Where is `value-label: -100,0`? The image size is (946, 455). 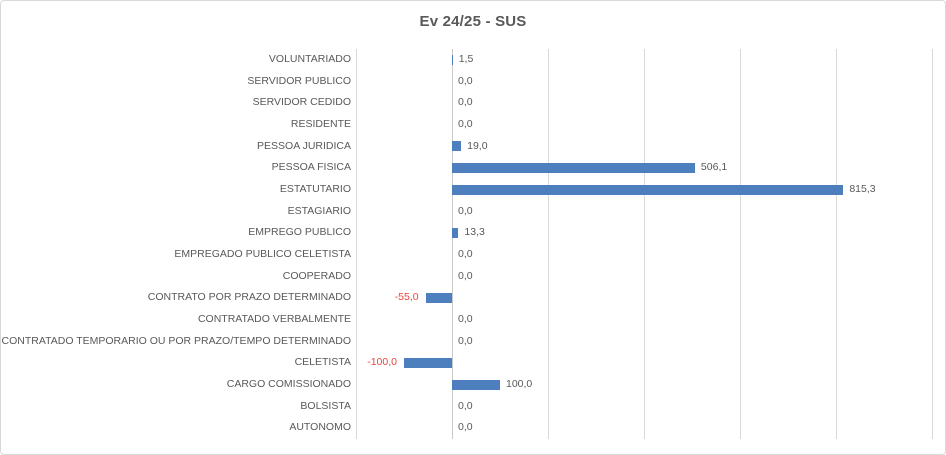 value-label: -100,0 is located at coordinates (382, 362).